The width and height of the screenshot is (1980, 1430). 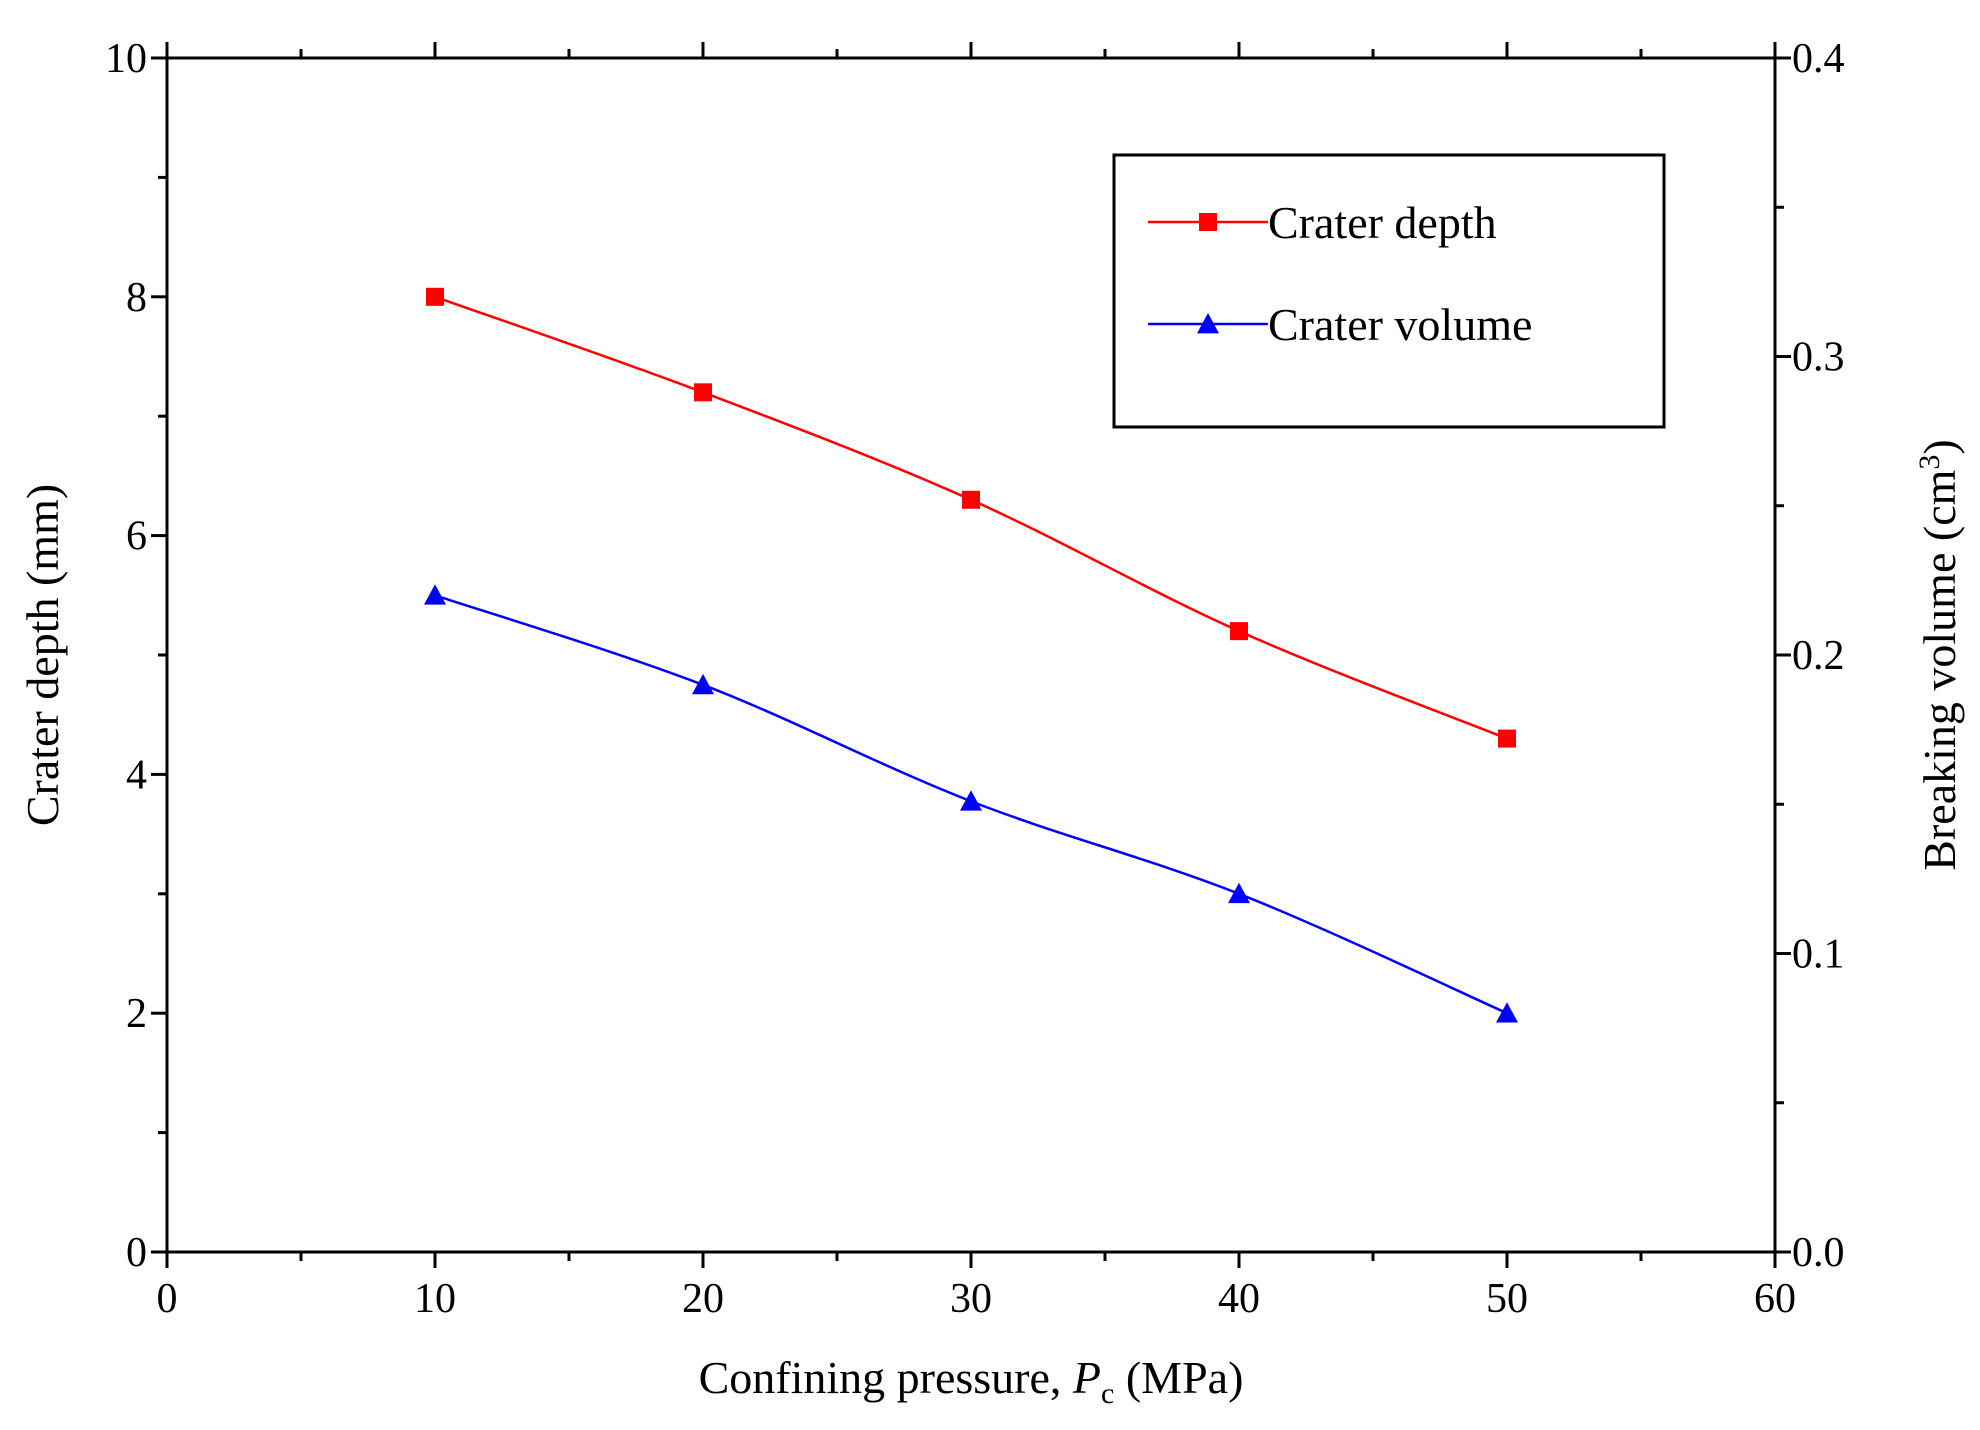 What do you see at coordinates (1818, 656) in the screenshot?
I see `y2-tick-label: 0.2` at bounding box center [1818, 656].